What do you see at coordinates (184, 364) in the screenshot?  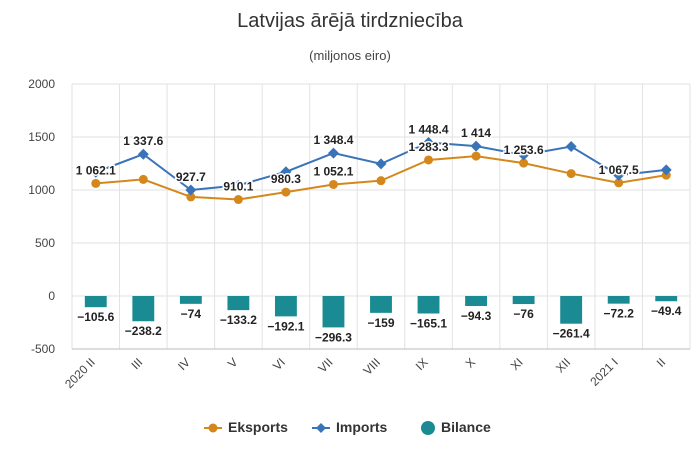 I see `x-tick-label: IV` at bounding box center [184, 364].